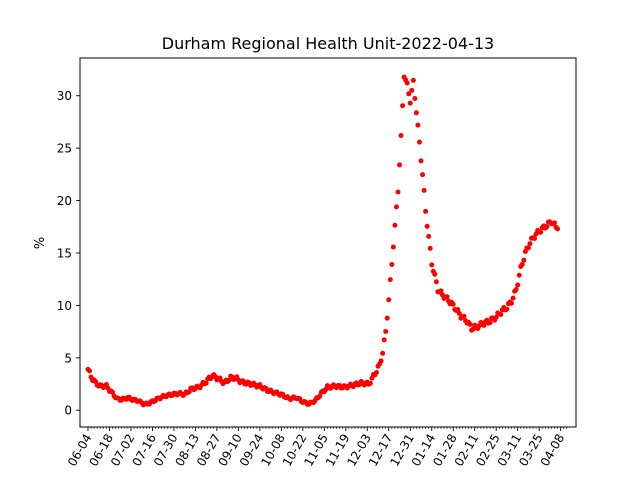 This screenshot has height=480, width=640. I want to click on y-tick-label: 25, so click(64, 149).